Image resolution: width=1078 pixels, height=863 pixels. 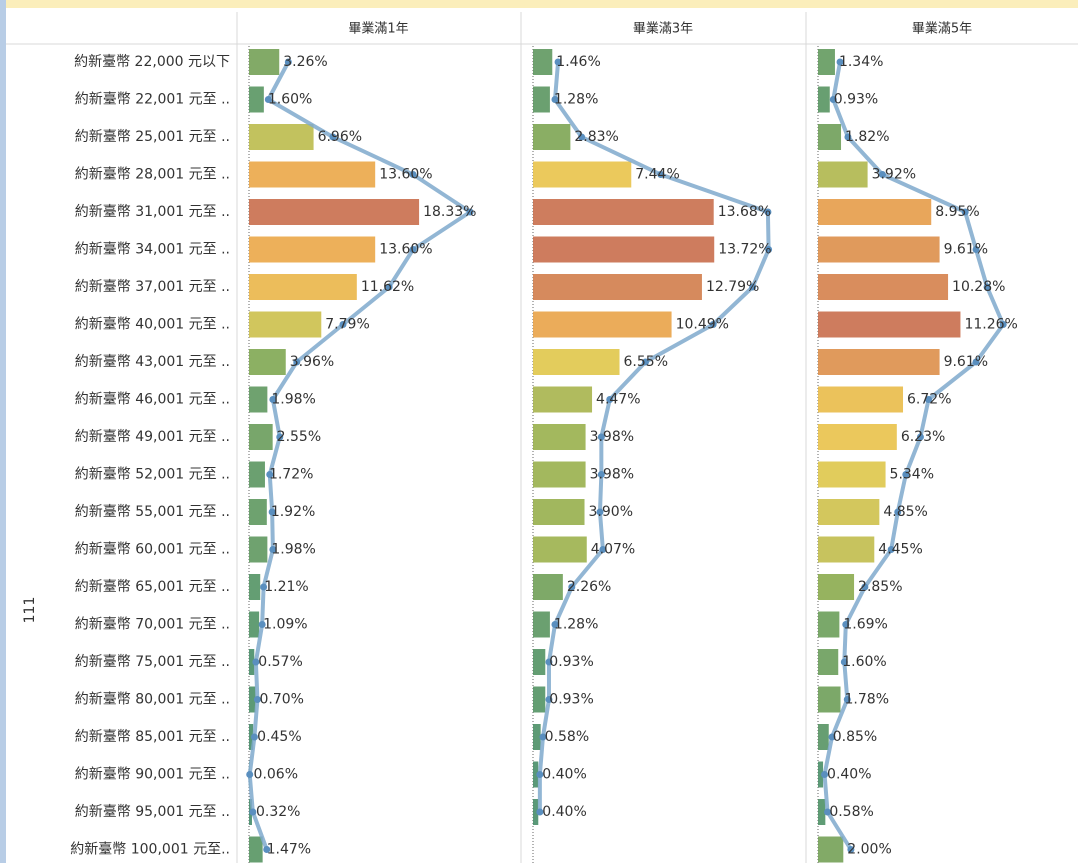 I want to click on value-label: 10.49%, so click(x=702, y=325).